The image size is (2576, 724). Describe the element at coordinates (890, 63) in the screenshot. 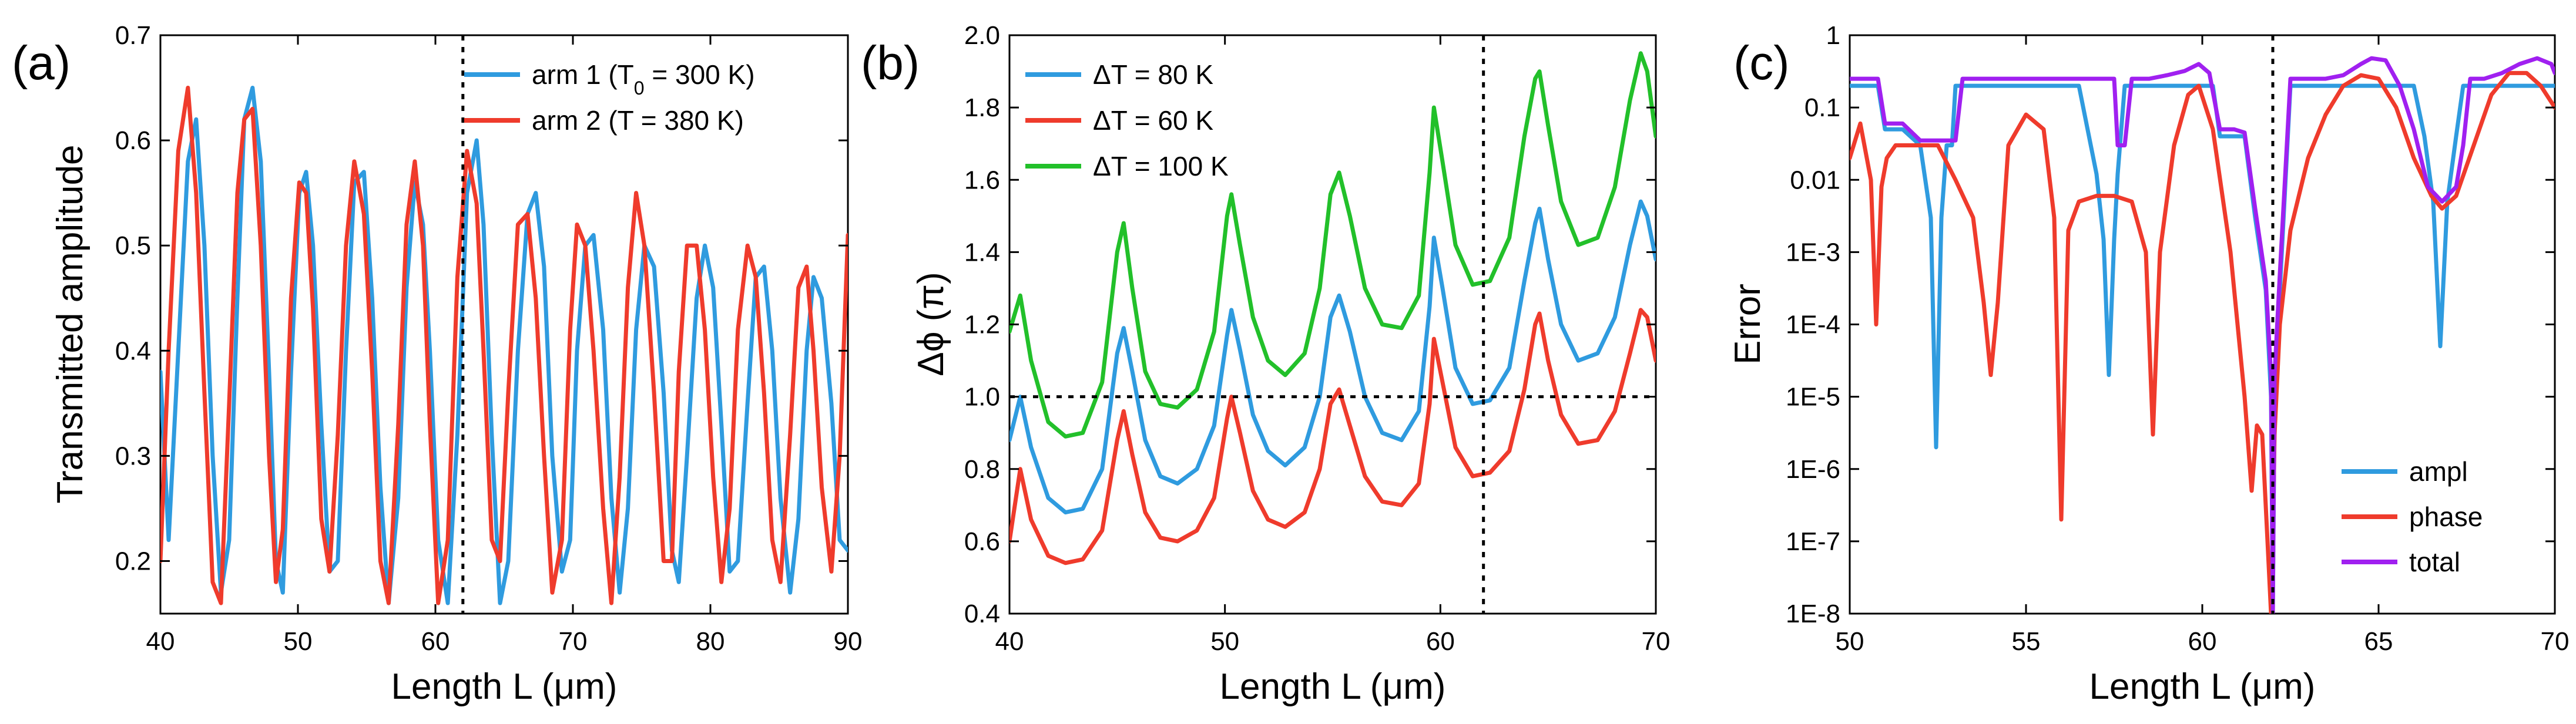

I see `panel-b-label: (b)` at that location.